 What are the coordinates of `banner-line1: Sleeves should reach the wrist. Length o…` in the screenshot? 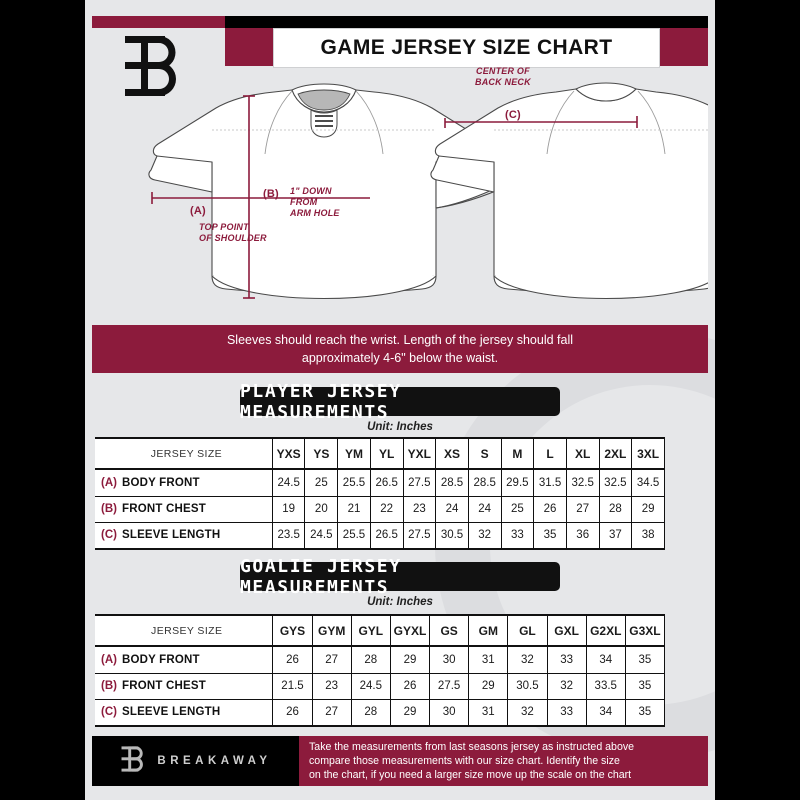 It's located at (400, 340).